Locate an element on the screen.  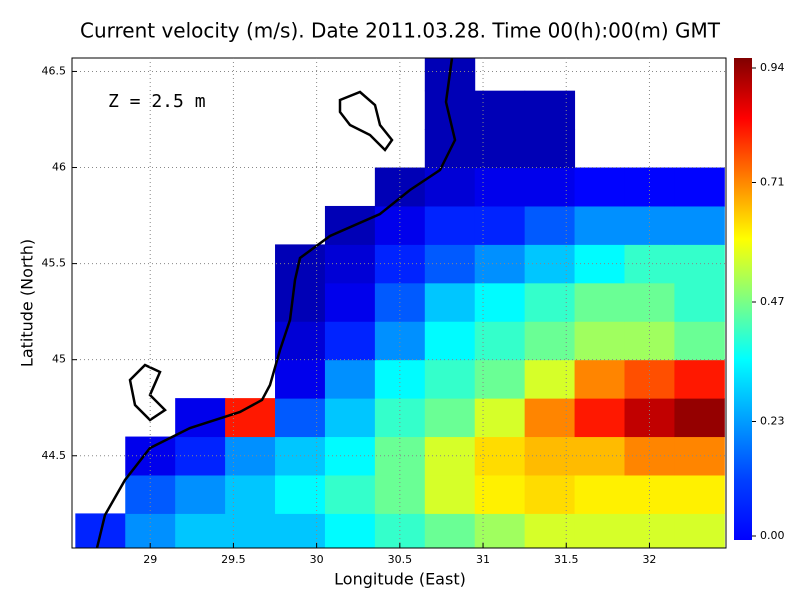
y-tick-label: 46.5 is located at coordinates (54, 70).